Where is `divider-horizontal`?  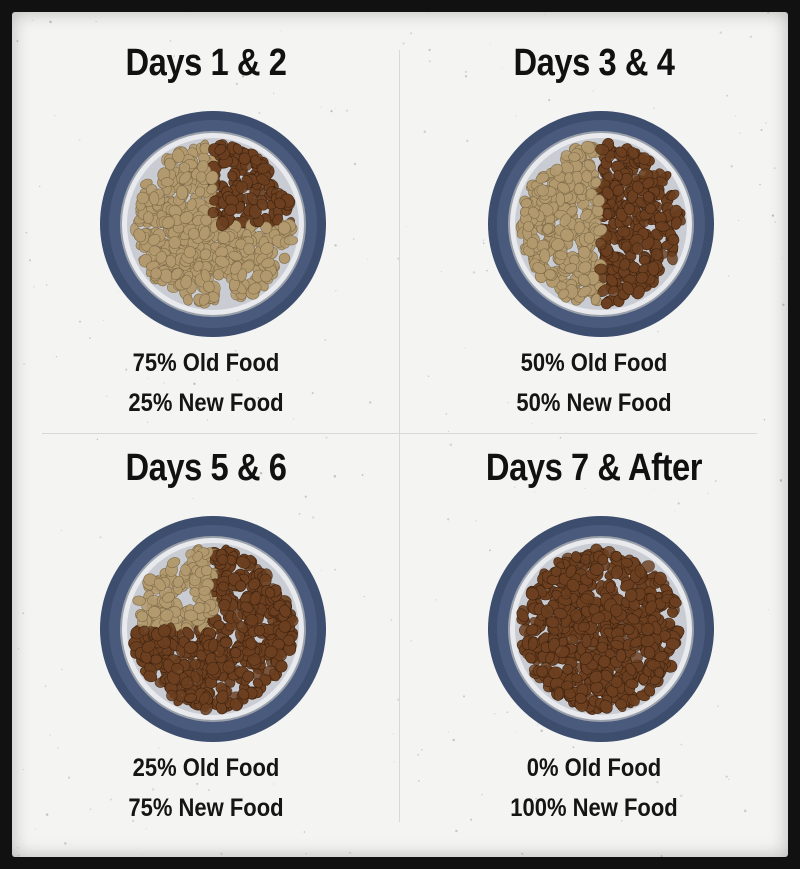 divider-horizontal is located at coordinates (399, 433).